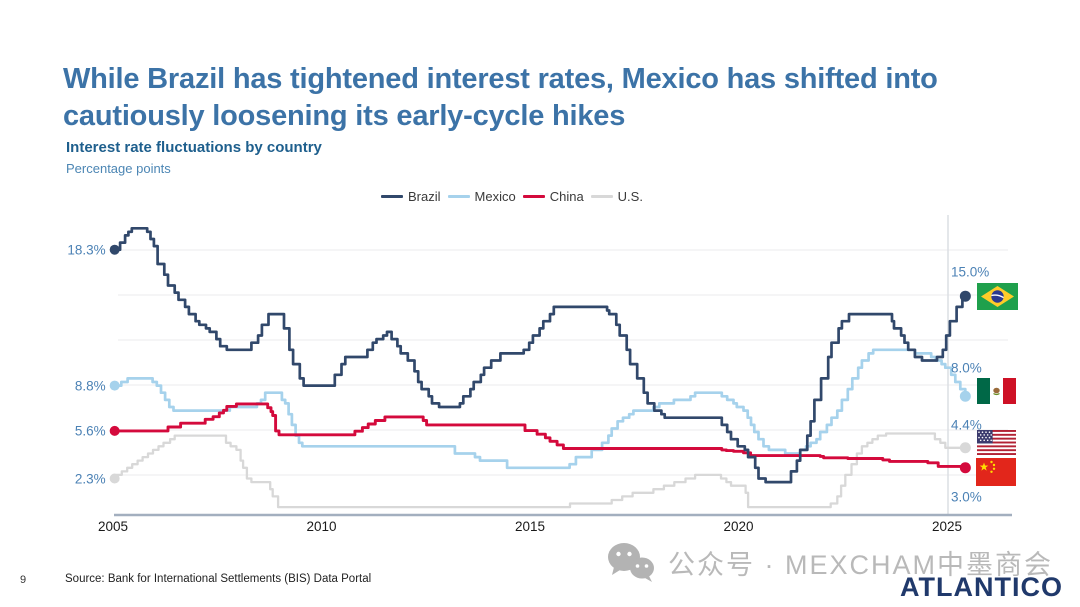 This screenshot has width=1080, height=607. What do you see at coordinates (996, 442) in the screenshot?
I see `us-flag-icon` at bounding box center [996, 442].